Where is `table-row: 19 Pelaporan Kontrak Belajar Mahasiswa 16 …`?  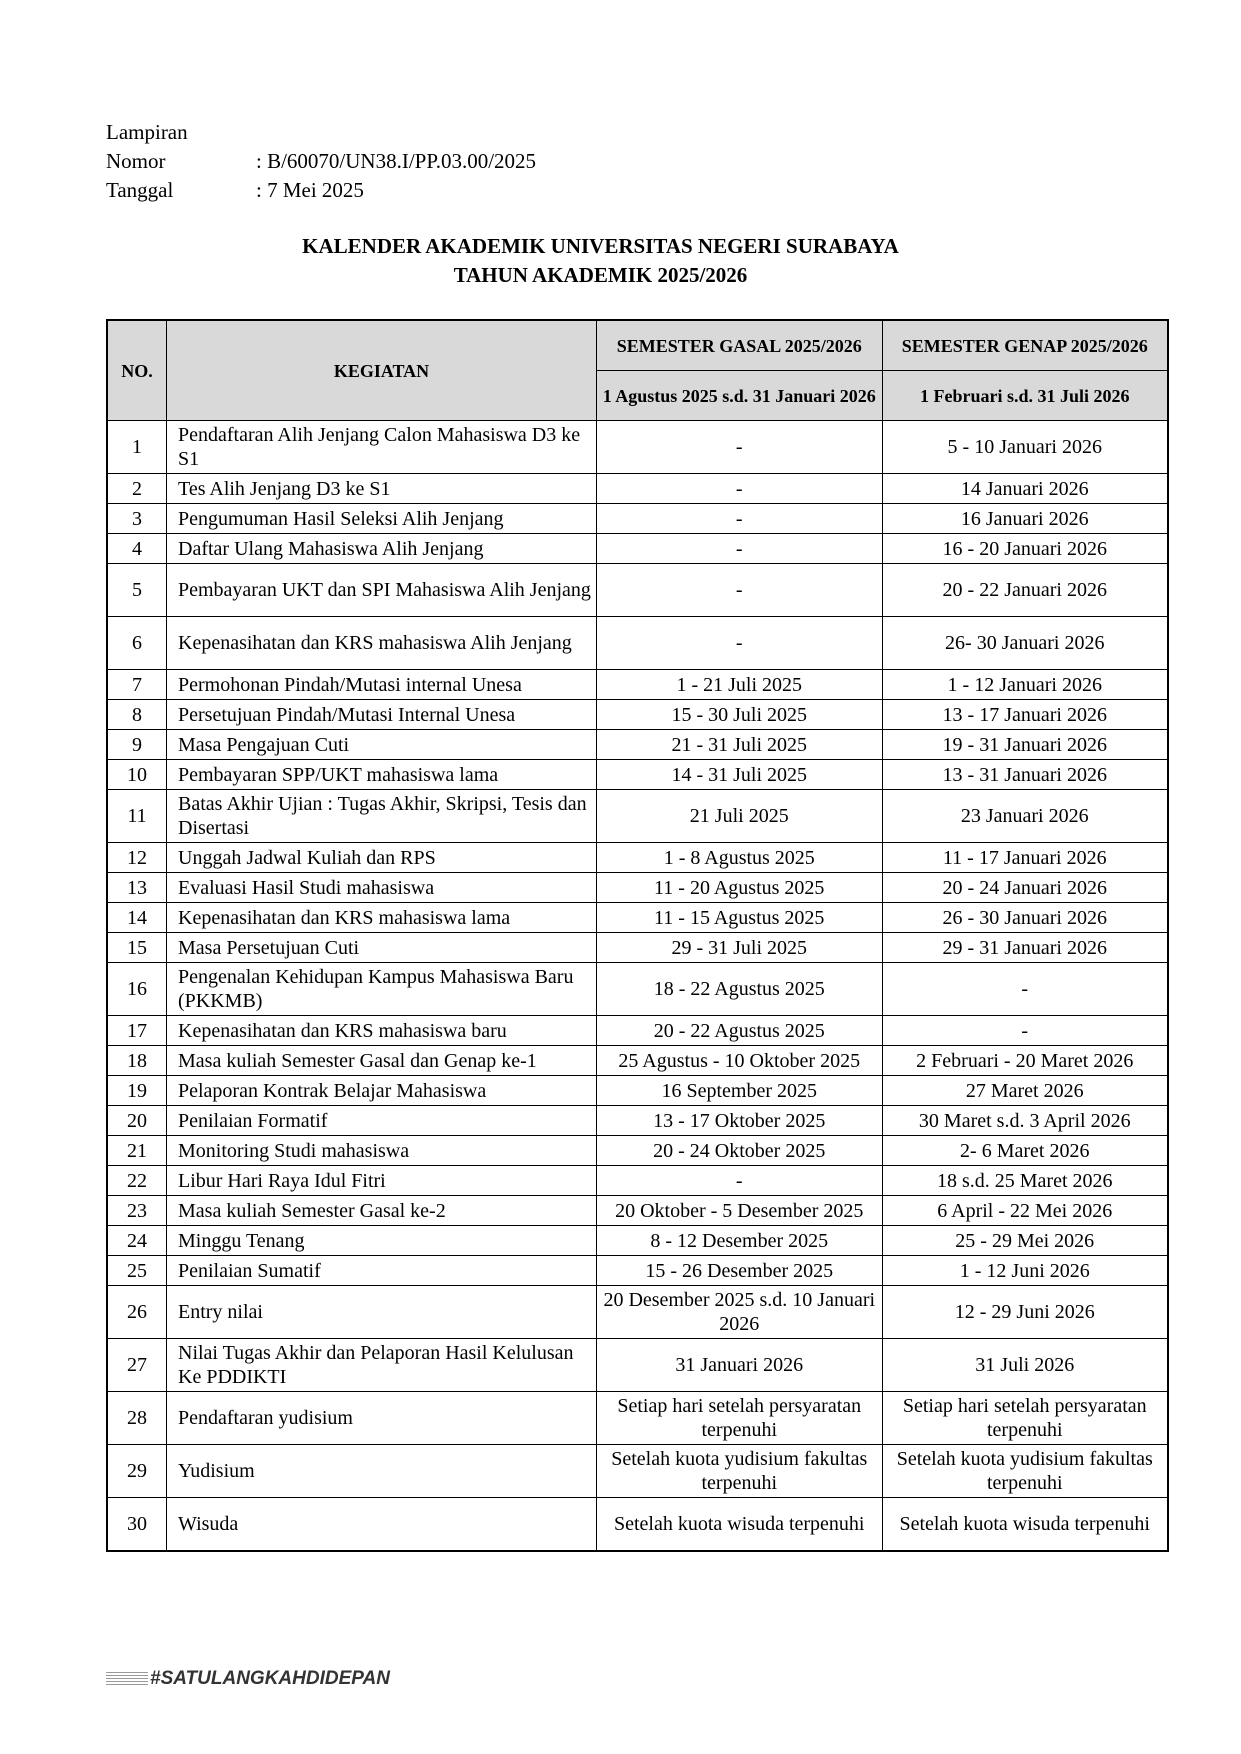
table-row: 19 Pelaporan Kontrak Belajar Mahasiswa 16 … is located at coordinates (637, 1090).